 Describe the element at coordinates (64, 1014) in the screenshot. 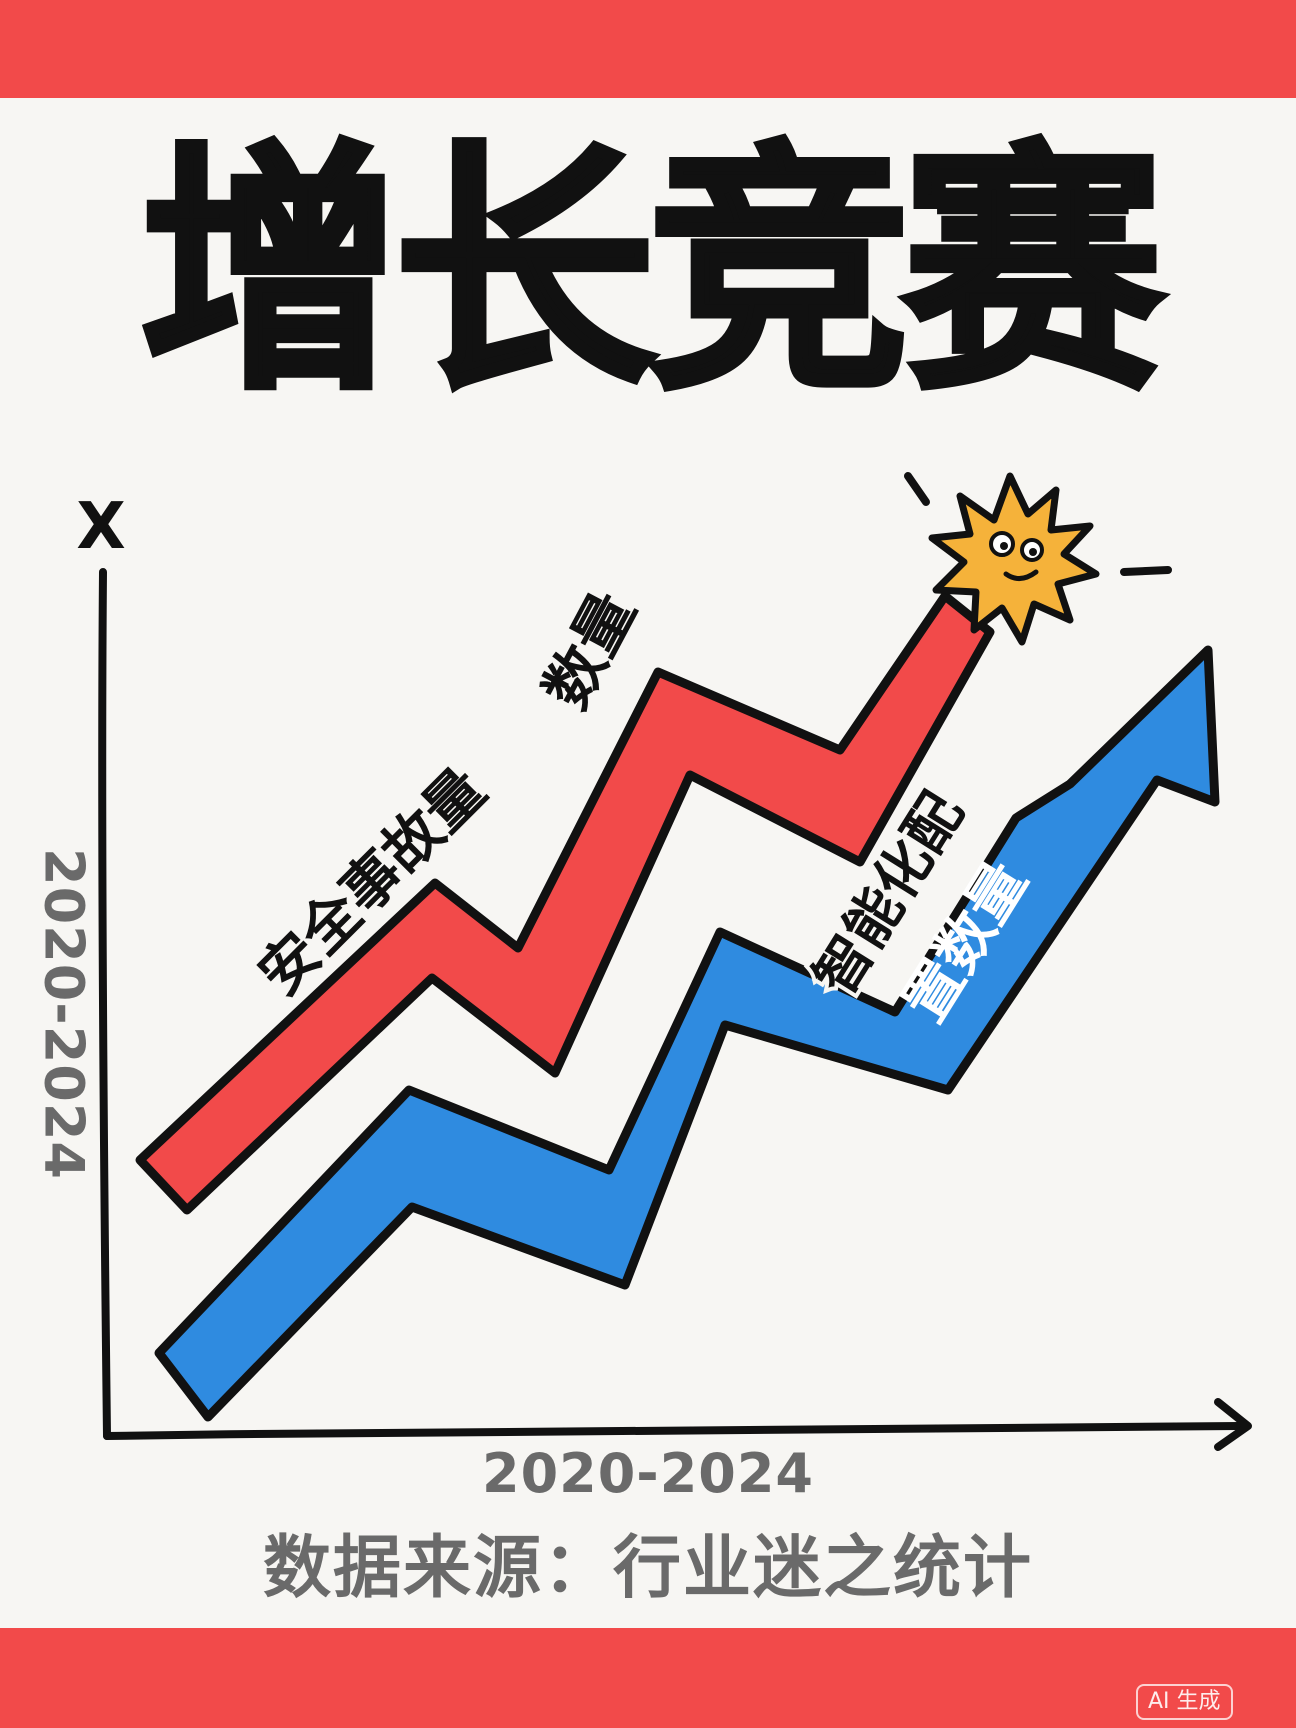

I see `y-axis-range-label: 2020-2024` at that location.